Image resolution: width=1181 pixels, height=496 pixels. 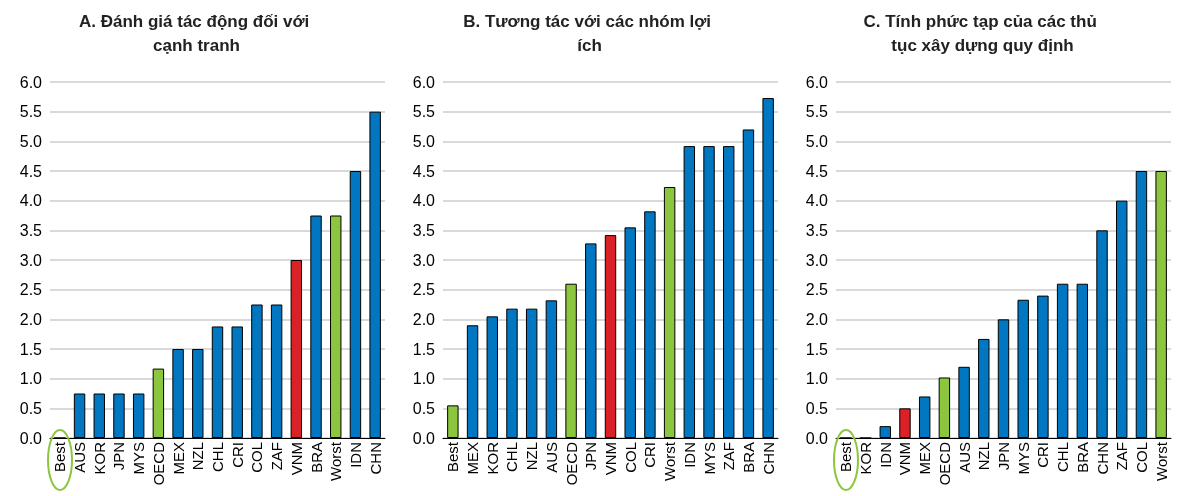 What do you see at coordinates (196, 33) in the screenshot?
I see `chart-title: A. Đánh giá tác động đối với cạnh tranh` at bounding box center [196, 33].